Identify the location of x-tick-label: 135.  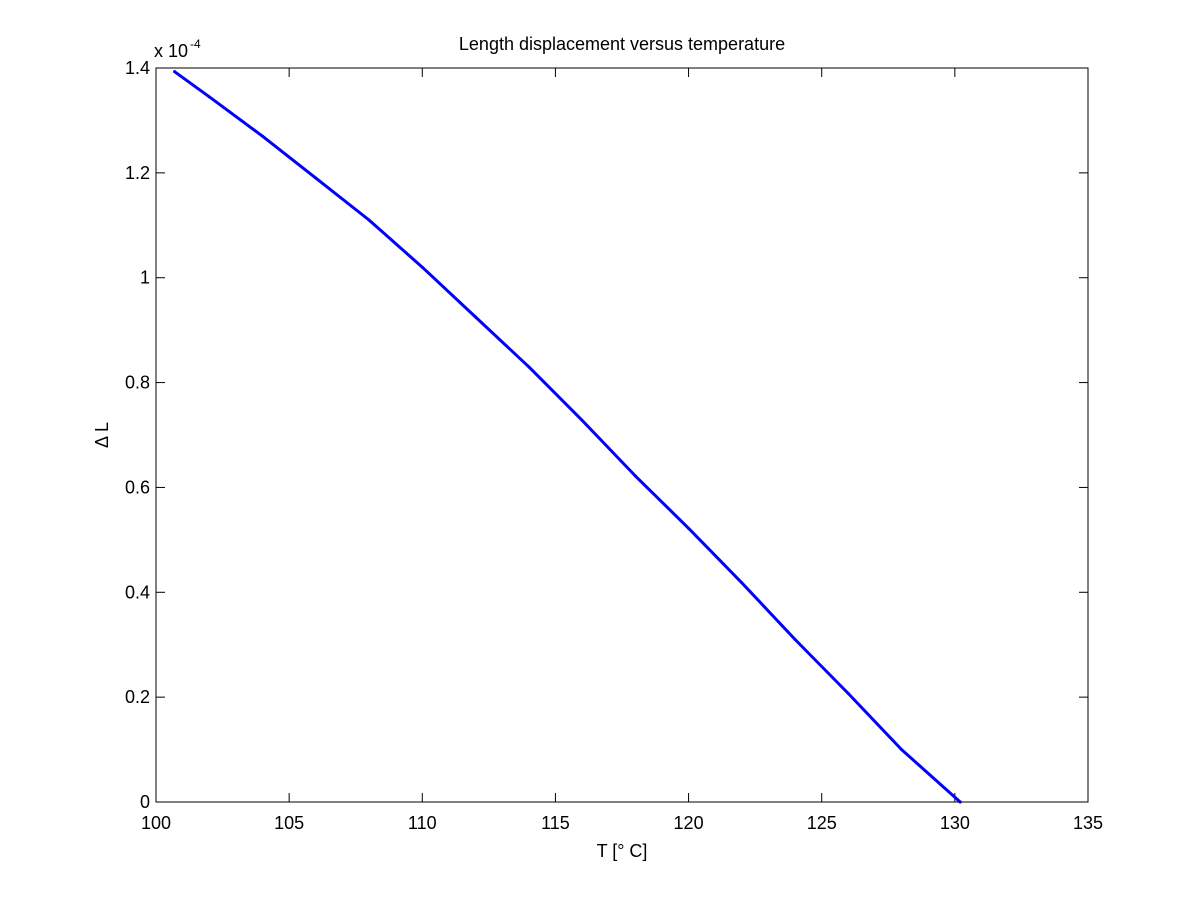
(1088, 823).